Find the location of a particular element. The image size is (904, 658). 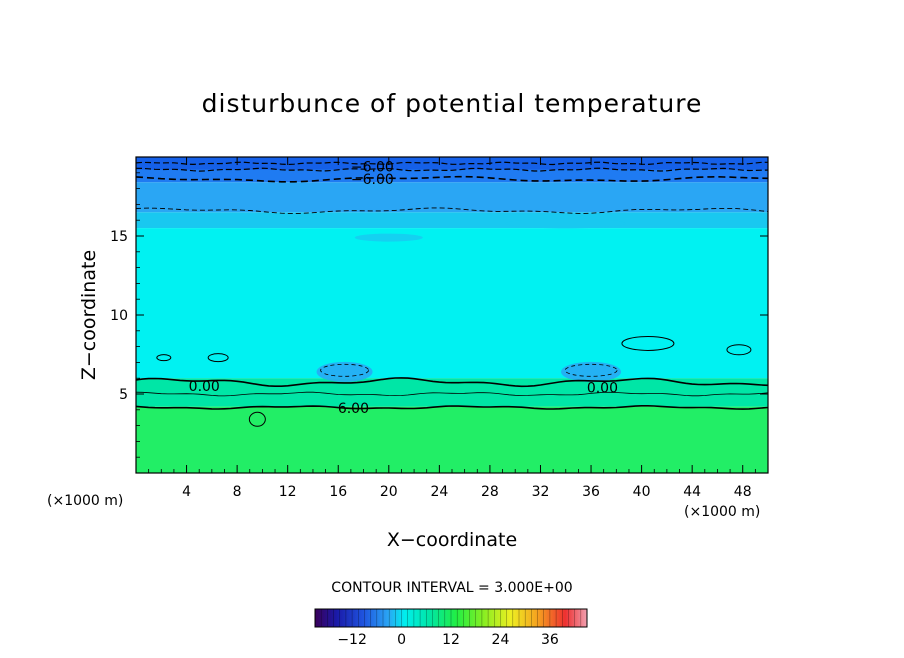

colorbar-tick-label: 24 is located at coordinates (501, 640).